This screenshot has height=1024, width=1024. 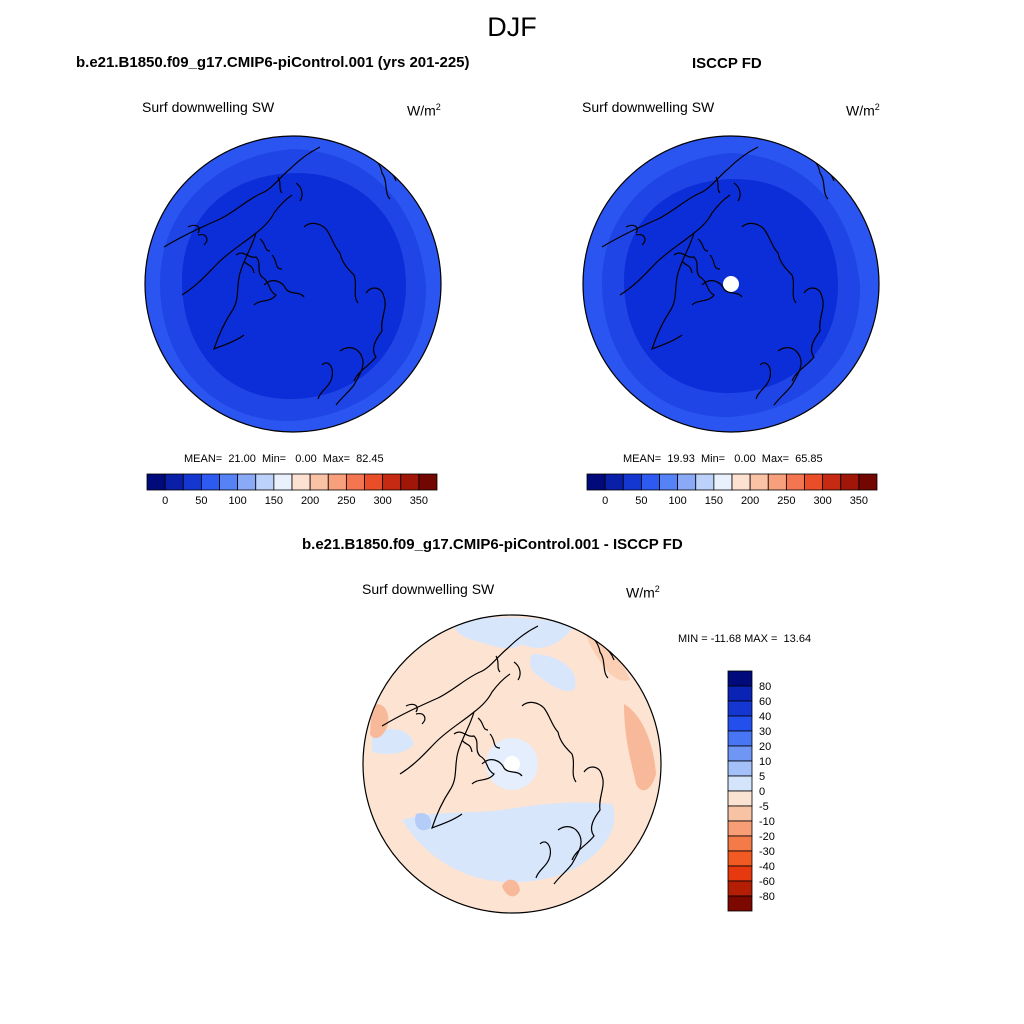 I want to click on model-polar-map, so click(x=293, y=284).